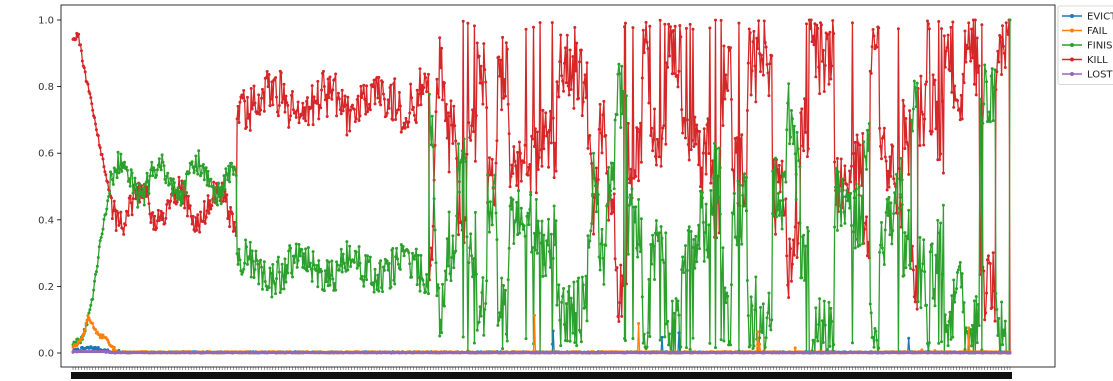 The width and height of the screenshot is (1113, 381). What do you see at coordinates (760, 344) in the screenshot?
I see `data-point-fail` at bounding box center [760, 344].